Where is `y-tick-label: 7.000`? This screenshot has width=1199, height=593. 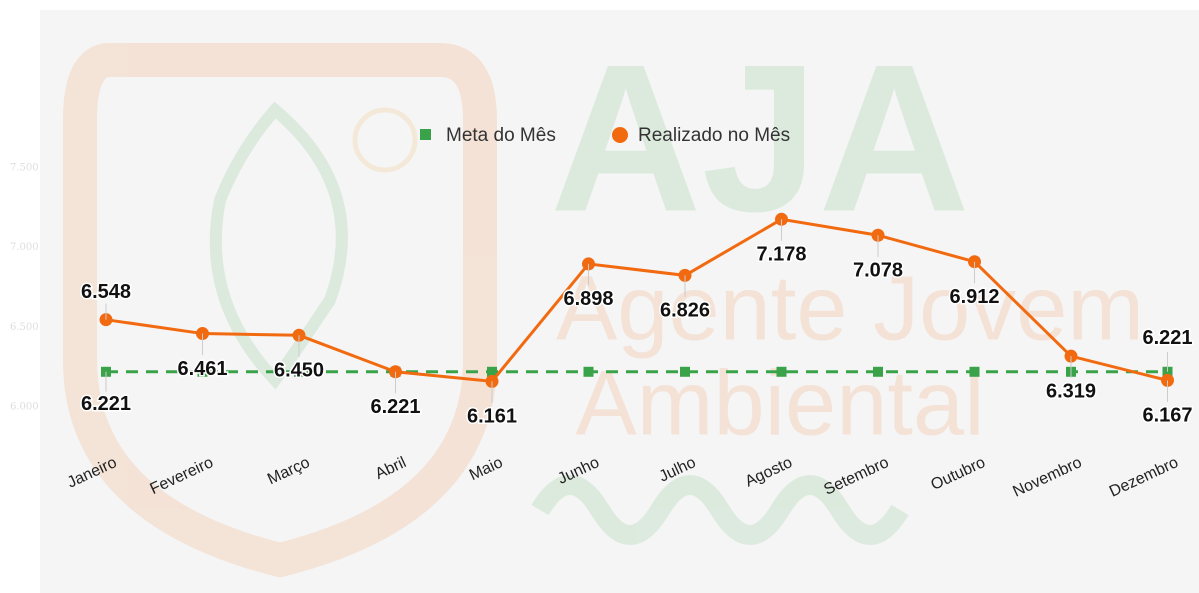
y-tick-label: 7.000 is located at coordinates (24, 247).